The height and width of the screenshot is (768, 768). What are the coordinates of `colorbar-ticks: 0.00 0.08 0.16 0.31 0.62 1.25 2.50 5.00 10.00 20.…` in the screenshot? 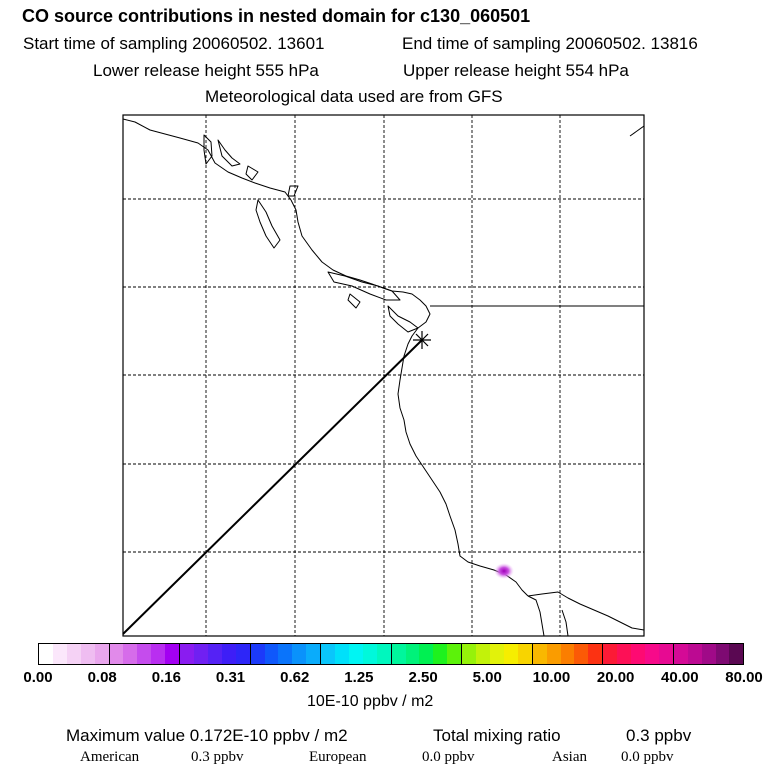 It's located at (384, 679).